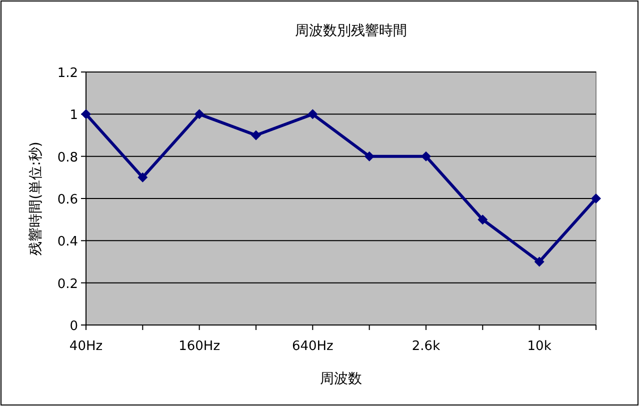 The image size is (640, 407). Describe the element at coordinates (67, 158) in the screenshot. I see `y-tick-label: 0.8` at that location.